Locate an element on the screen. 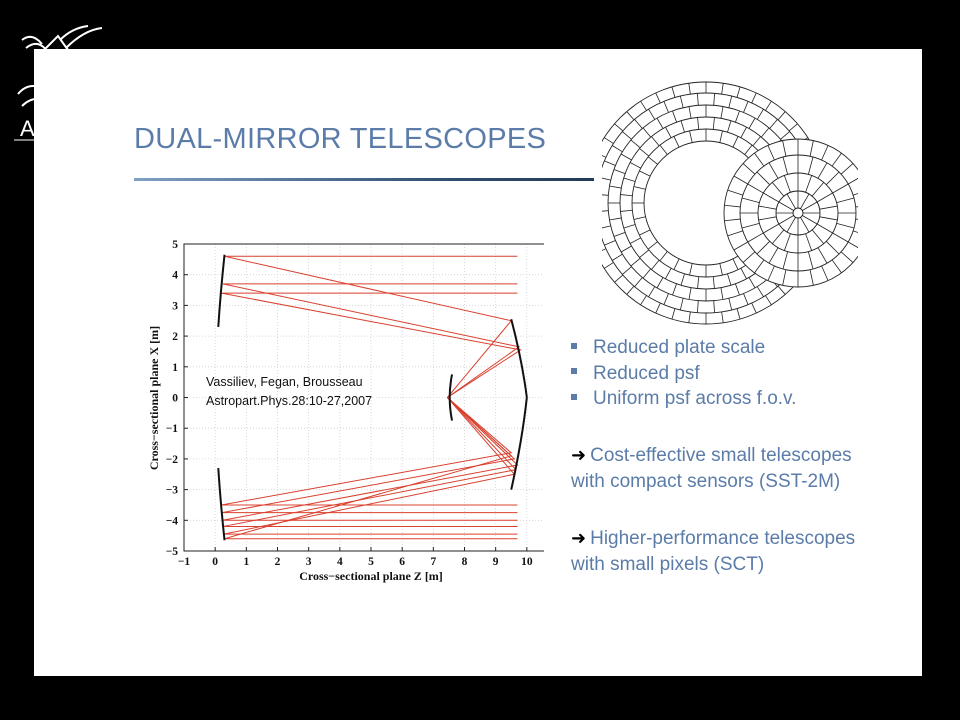  svg-text: A is located at coordinates (27, 128).